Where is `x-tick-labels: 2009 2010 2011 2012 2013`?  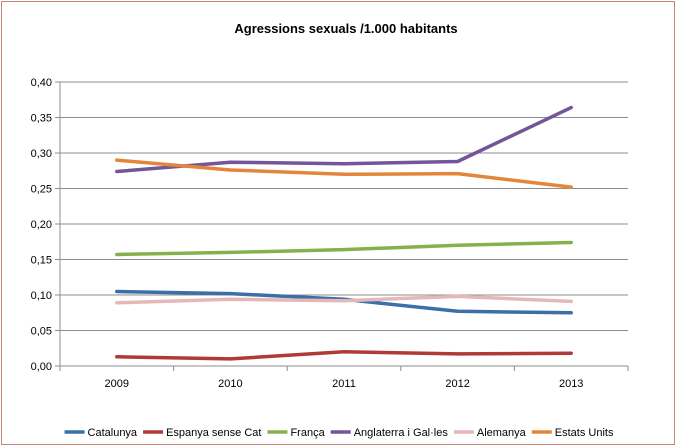 x-tick-labels: 2009 2010 2011 2012 2013 is located at coordinates (344, 384).